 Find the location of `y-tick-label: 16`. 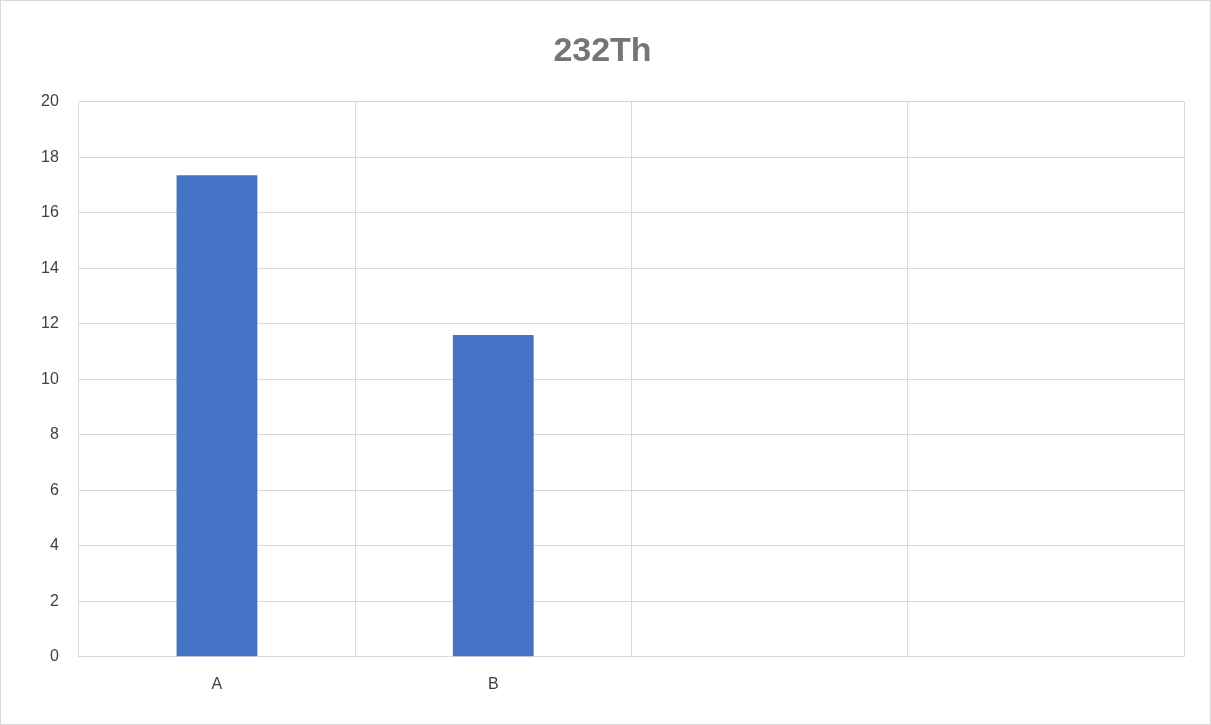

y-tick-label: 16 is located at coordinates (50, 212).